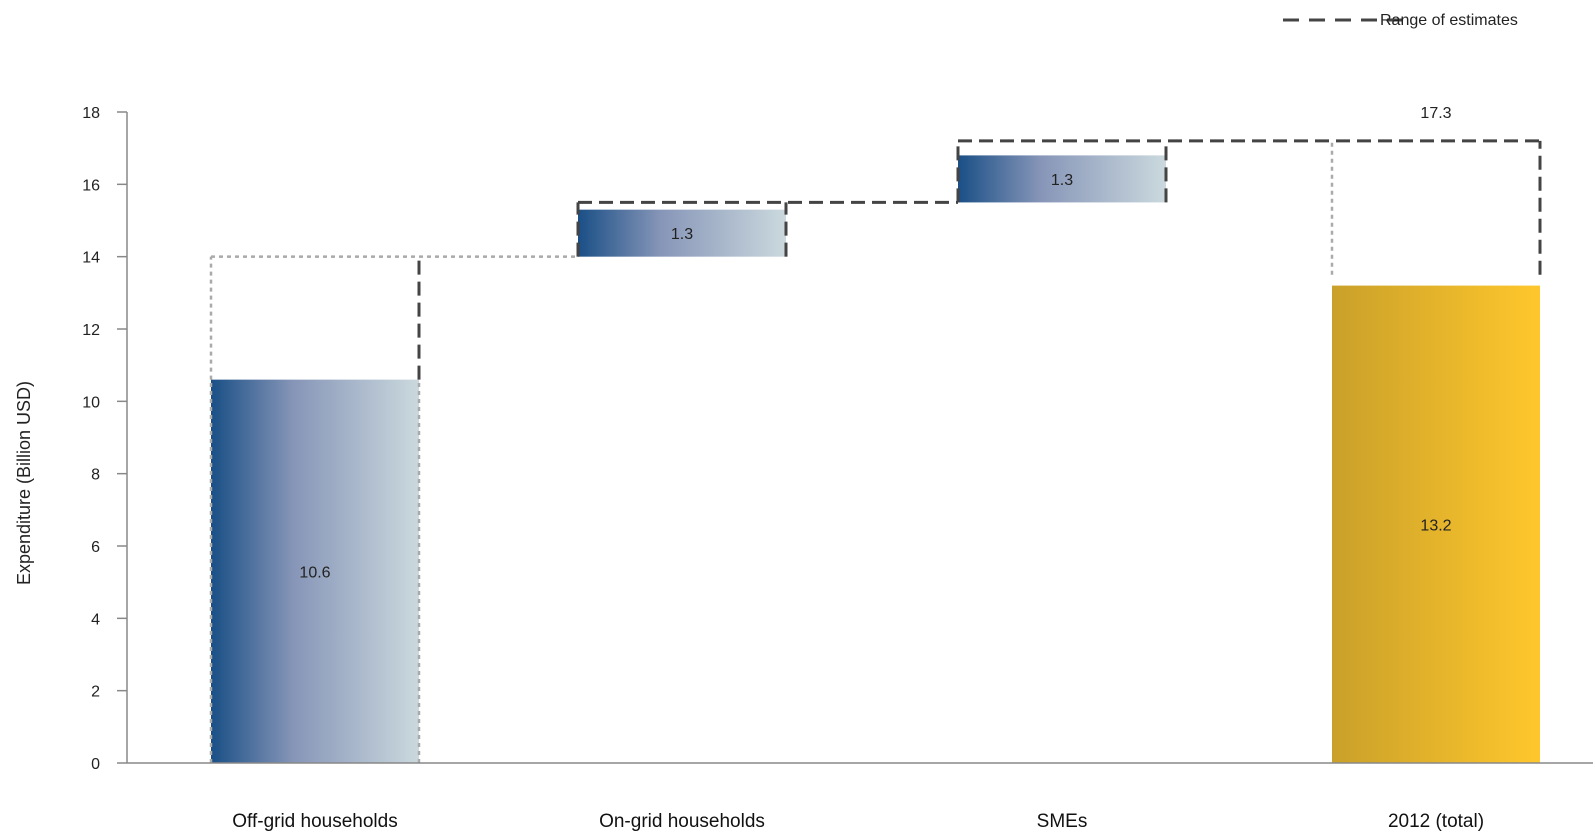 The image size is (1593, 832). What do you see at coordinates (95, 547) in the screenshot?
I see `y-tick-label: 6` at bounding box center [95, 547].